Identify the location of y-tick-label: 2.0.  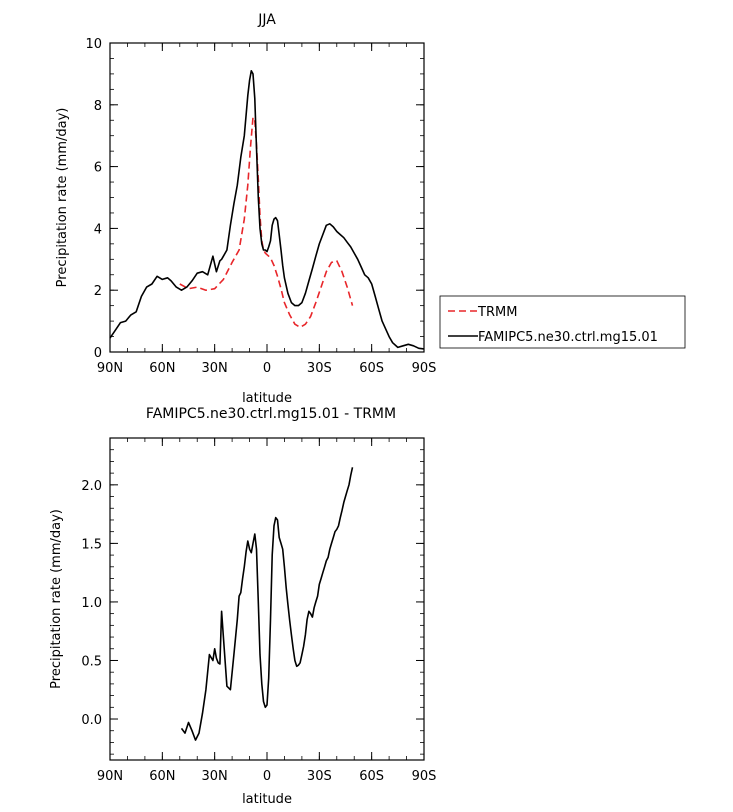
(91, 486).